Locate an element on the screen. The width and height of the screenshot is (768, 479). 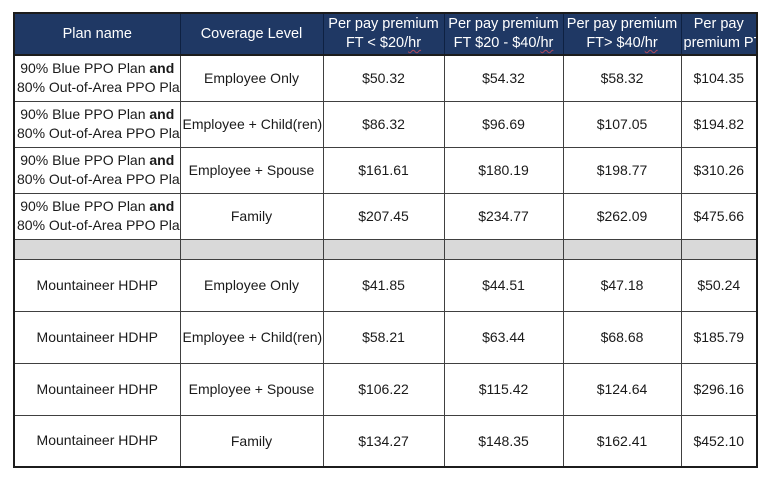
premium-cell: $198.77 is located at coordinates (622, 170).